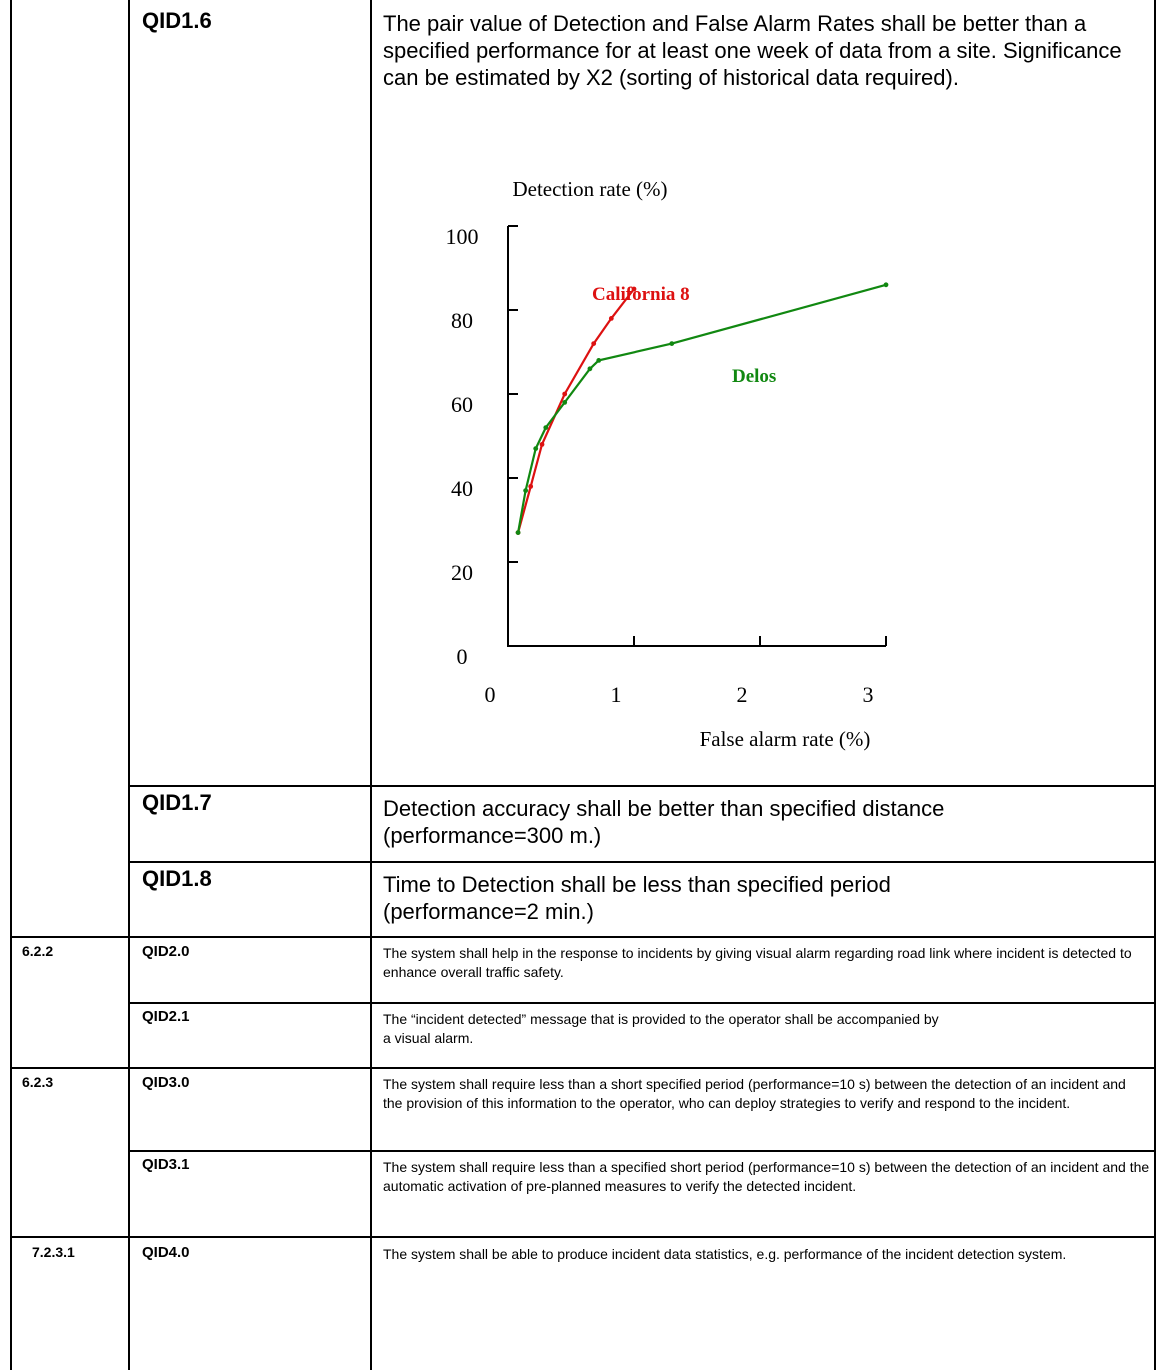  What do you see at coordinates (462, 320) in the screenshot?
I see `y-tick-label: 80` at bounding box center [462, 320].